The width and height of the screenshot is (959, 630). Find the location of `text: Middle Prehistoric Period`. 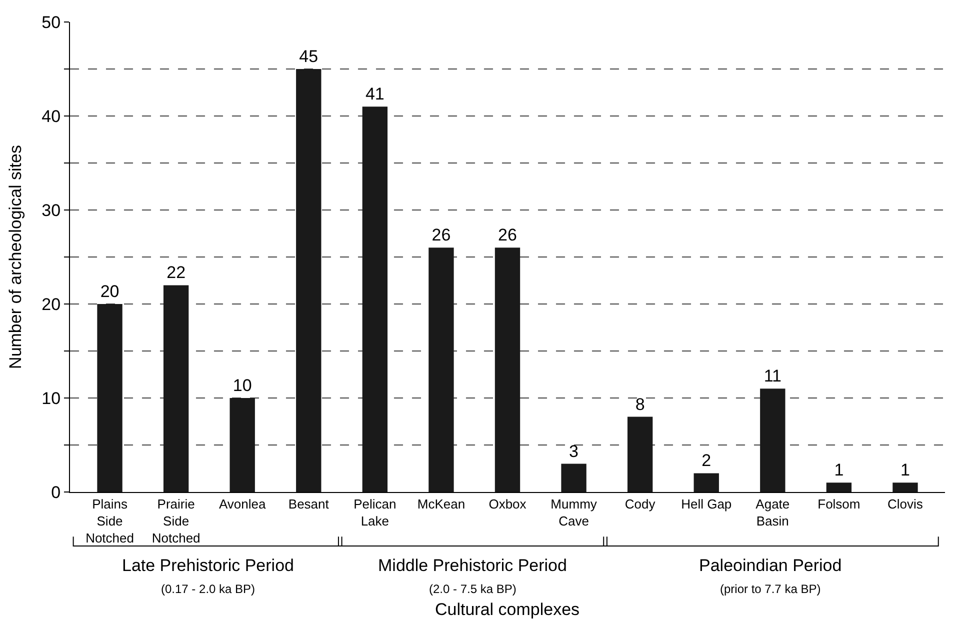

text: Middle Prehistoric Period is located at coordinates (472, 565).